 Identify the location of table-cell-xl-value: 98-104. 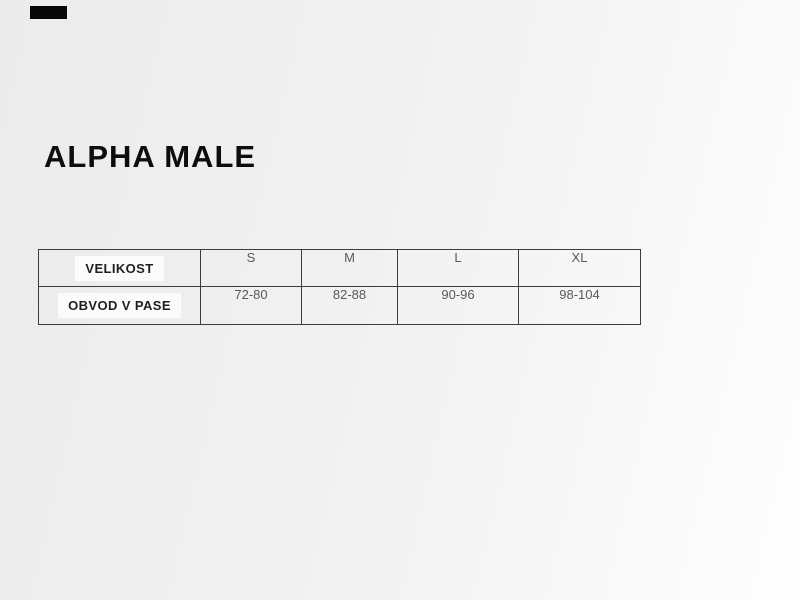
(579, 305).